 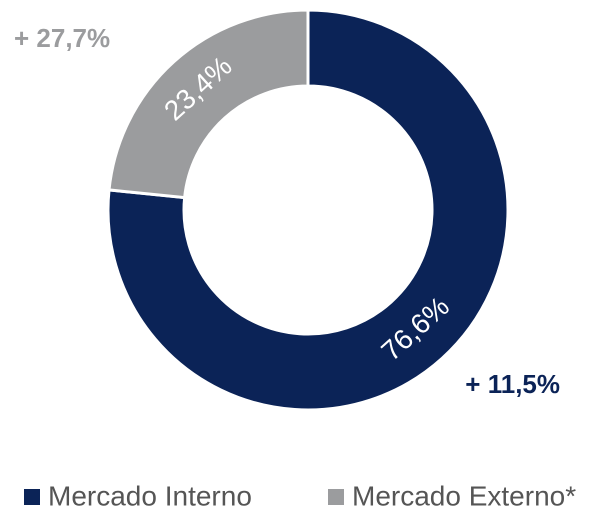 I want to click on annotation: + 11,5%, so click(x=512, y=384).